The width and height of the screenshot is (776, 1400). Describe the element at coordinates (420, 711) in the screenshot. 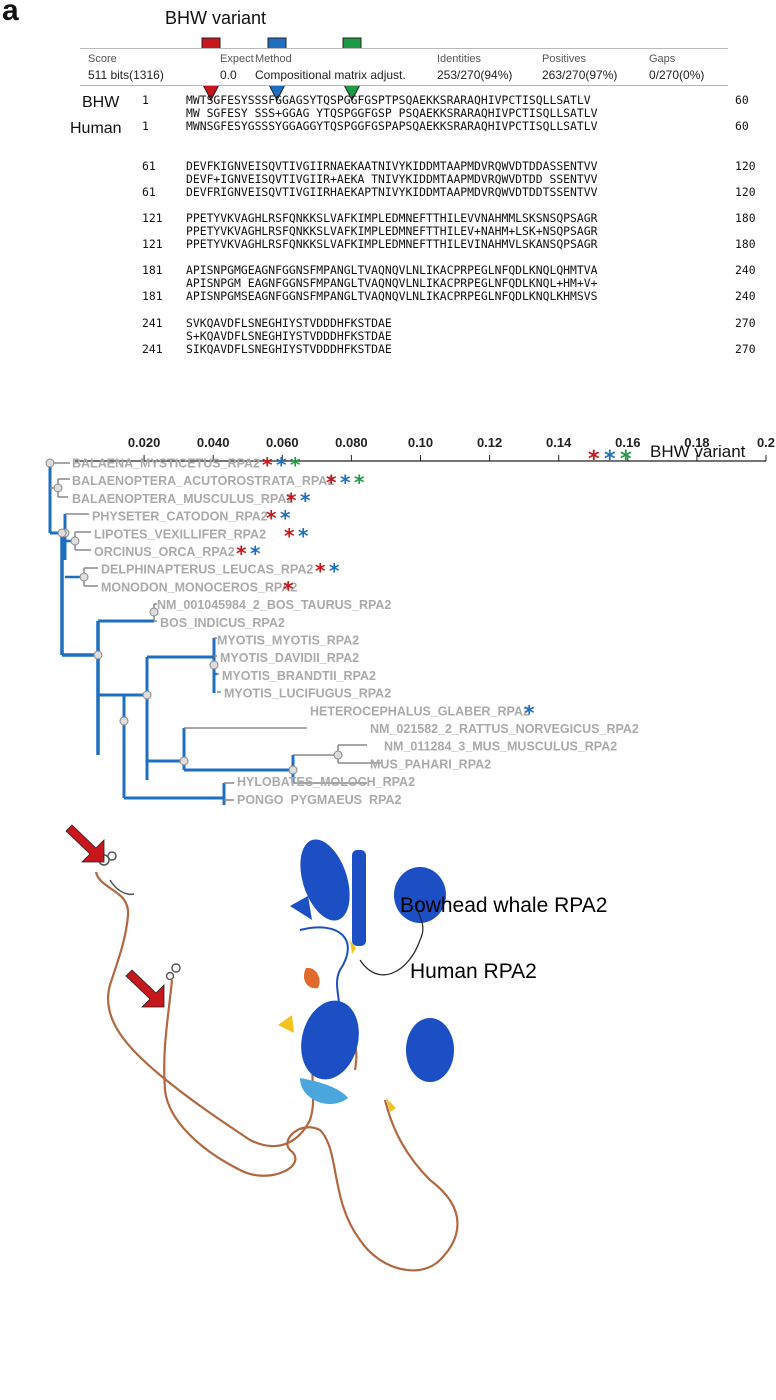

I see `taxon-label: HETEROCEPHALUS_GLABER_RPA2` at that location.